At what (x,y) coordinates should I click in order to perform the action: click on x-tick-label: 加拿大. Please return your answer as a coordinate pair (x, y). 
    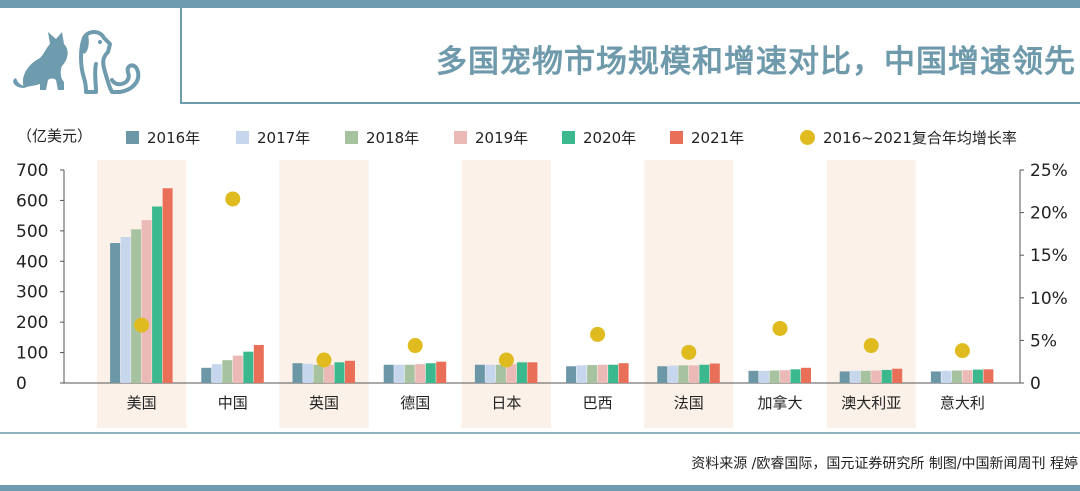
    Looking at the image, I should click on (779, 403).